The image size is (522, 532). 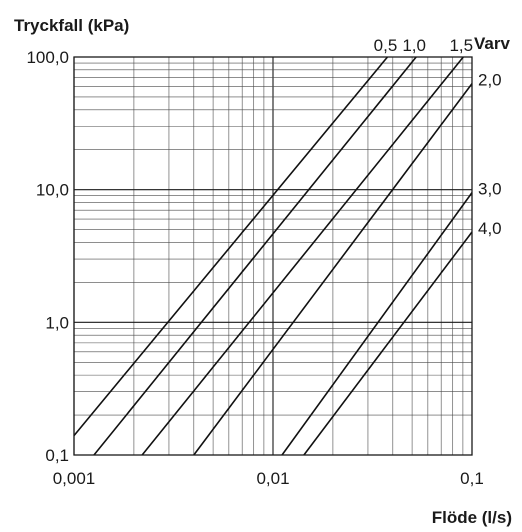 What do you see at coordinates (490, 189) in the screenshot?
I see `series-label: 3,0` at bounding box center [490, 189].